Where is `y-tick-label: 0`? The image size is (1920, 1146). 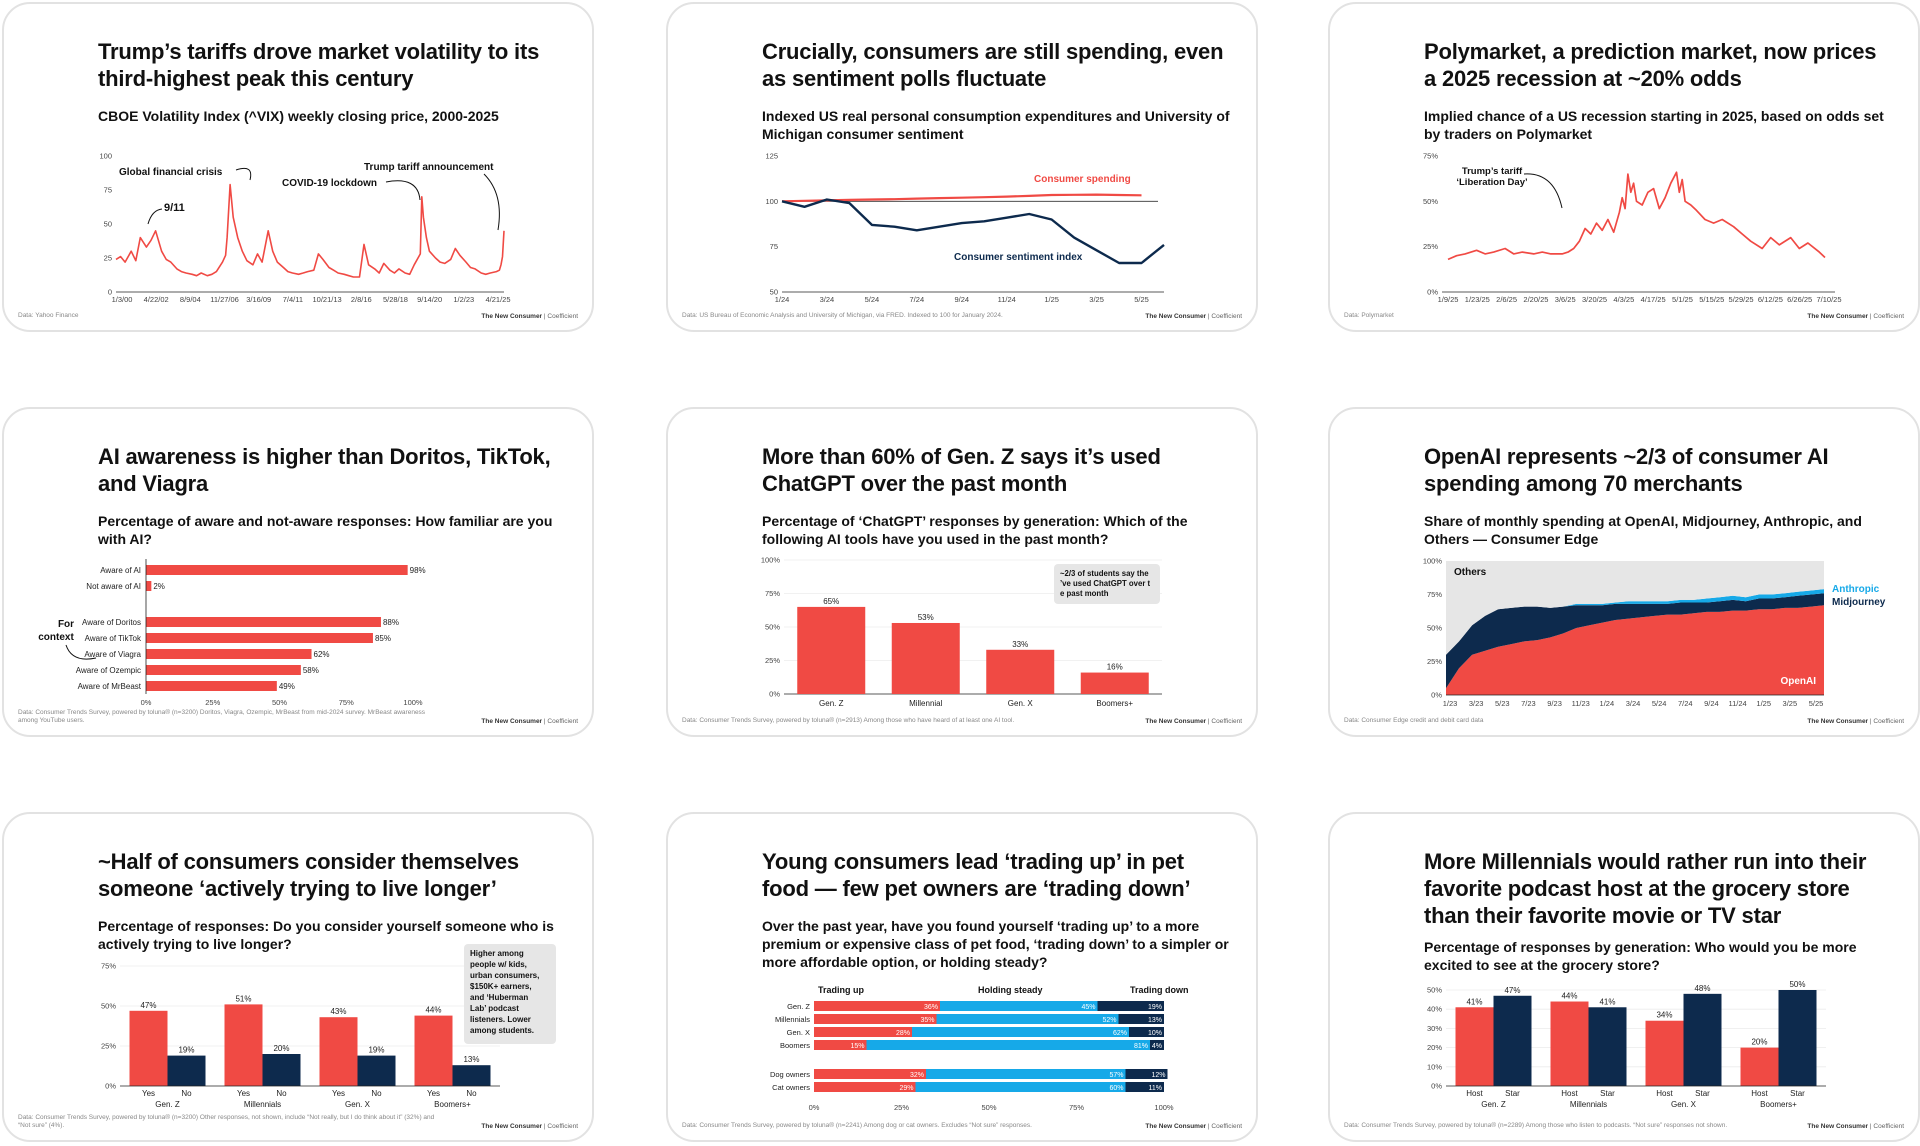
y-tick-label: 0 is located at coordinates (110, 292).